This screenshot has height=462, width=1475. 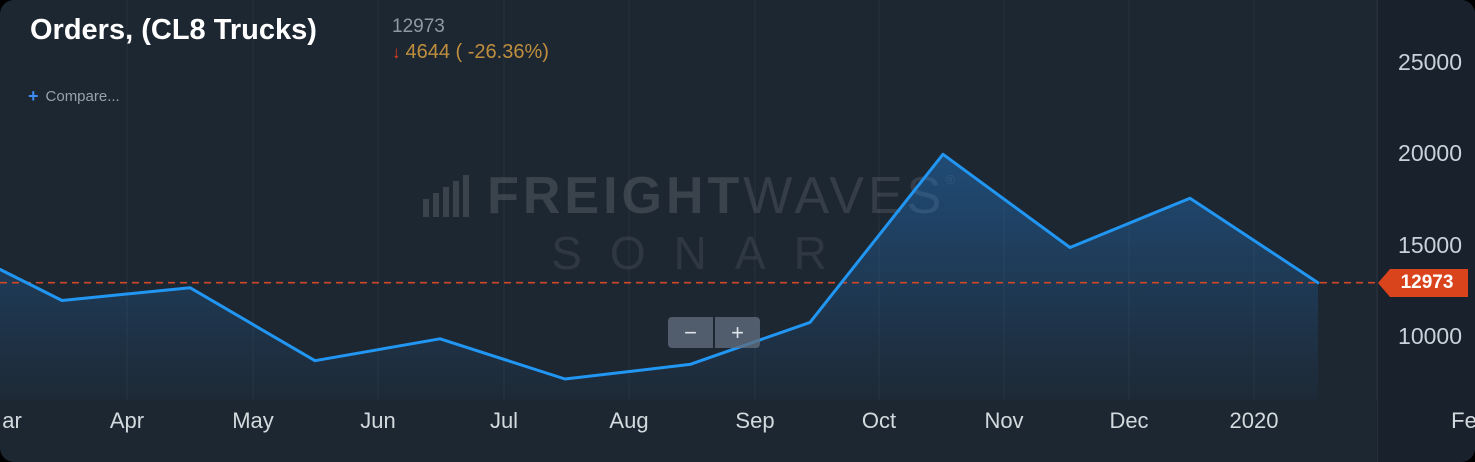 I want to click on plus-icon: +, so click(x=33, y=96).